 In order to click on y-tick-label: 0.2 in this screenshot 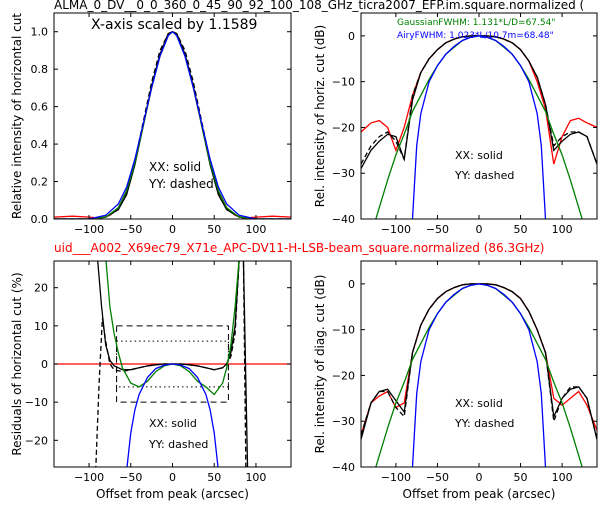, I will do `click(40, 182)`.